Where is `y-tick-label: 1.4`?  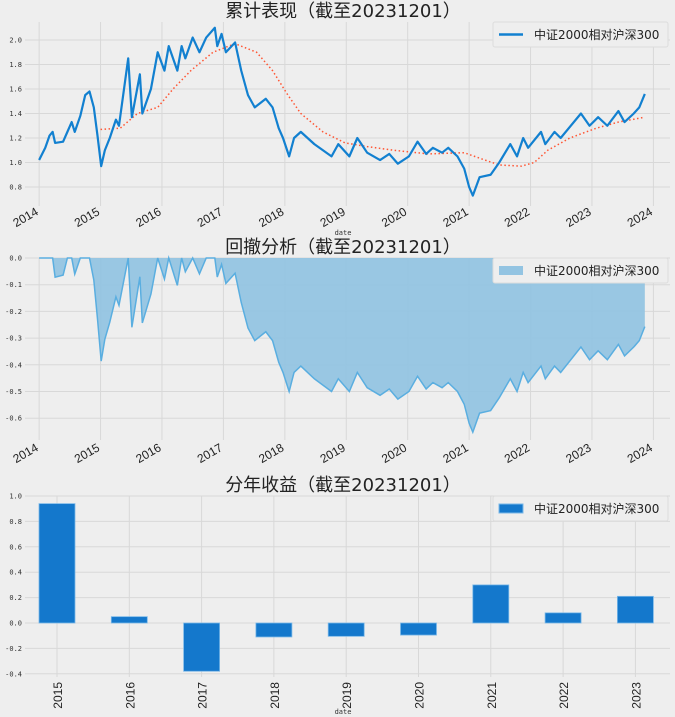 y-tick-label: 1.4 is located at coordinates (15, 114).